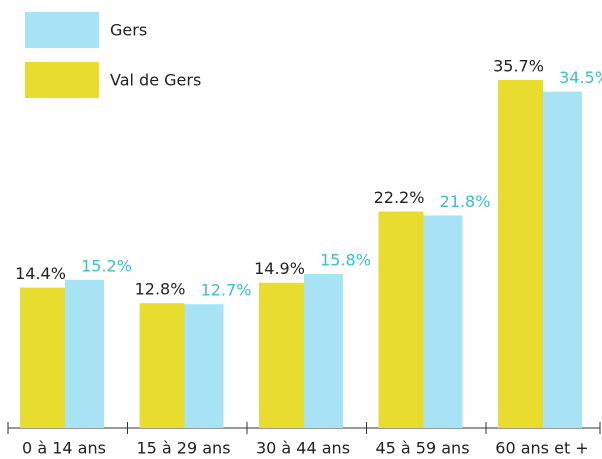 Image resolution: width=602 pixels, height=459 pixels. I want to click on legend-label: Gers, so click(128, 30).